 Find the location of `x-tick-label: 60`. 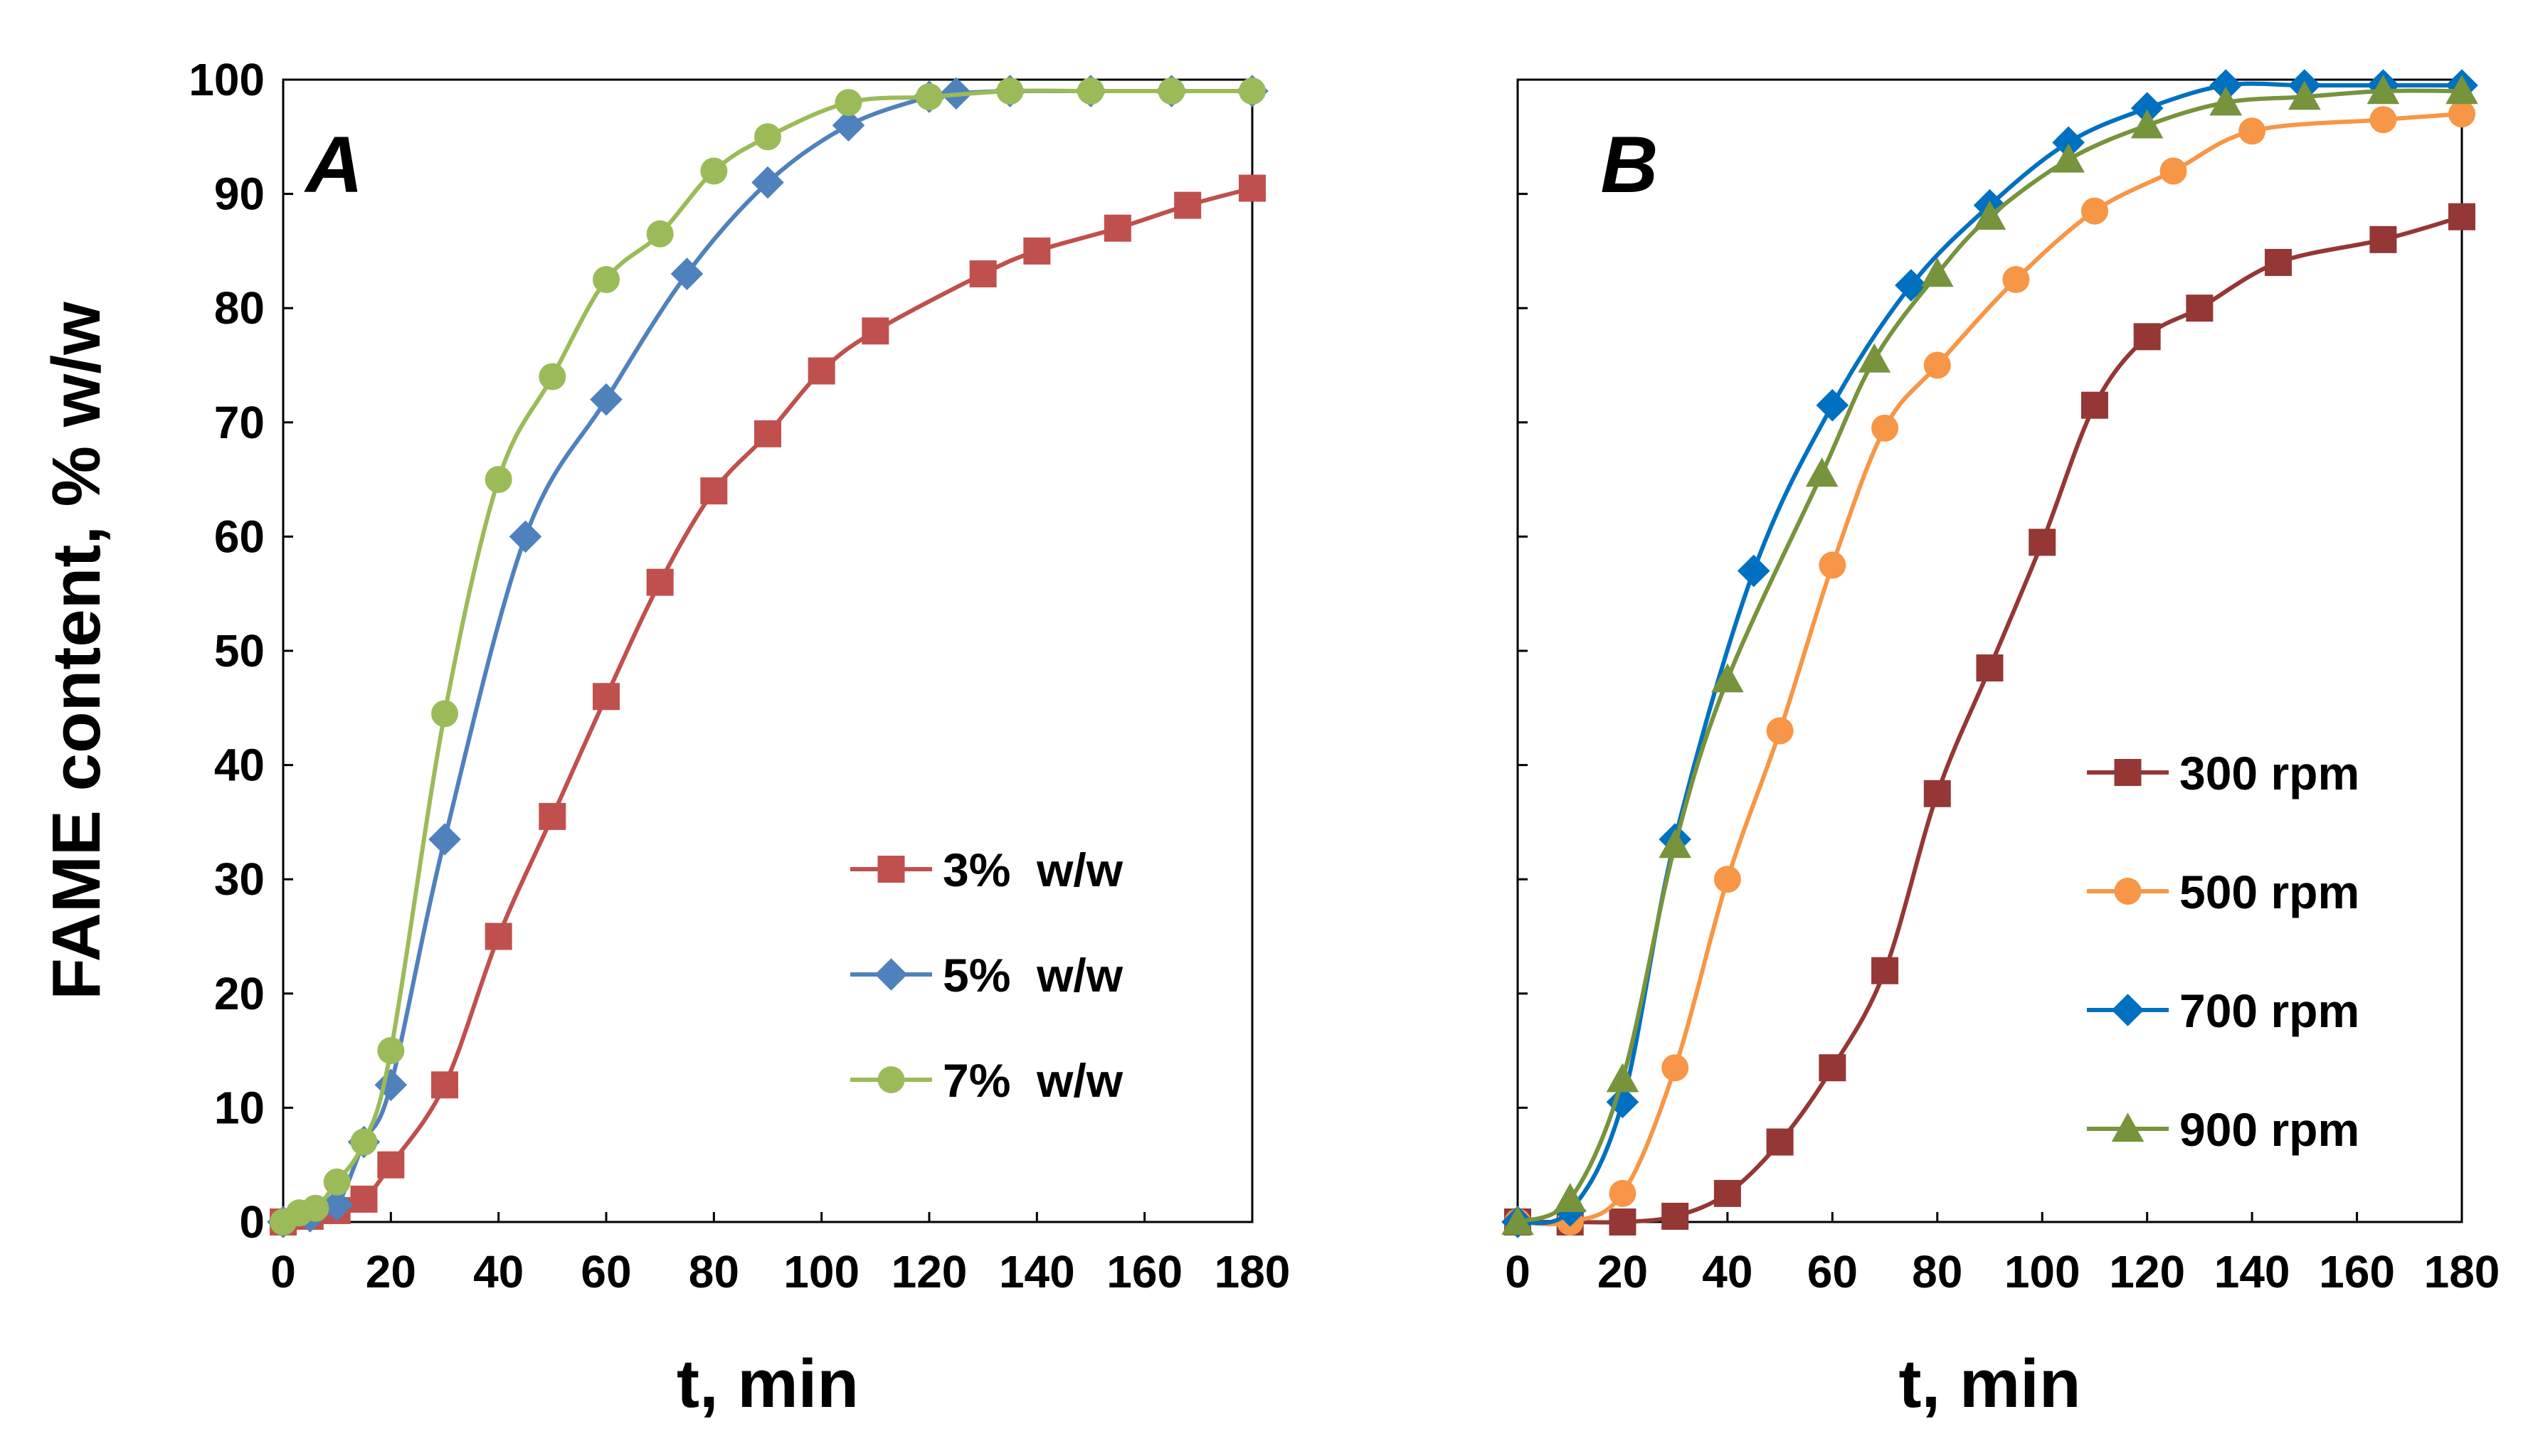

x-tick-label: 60 is located at coordinates (1832, 1271).